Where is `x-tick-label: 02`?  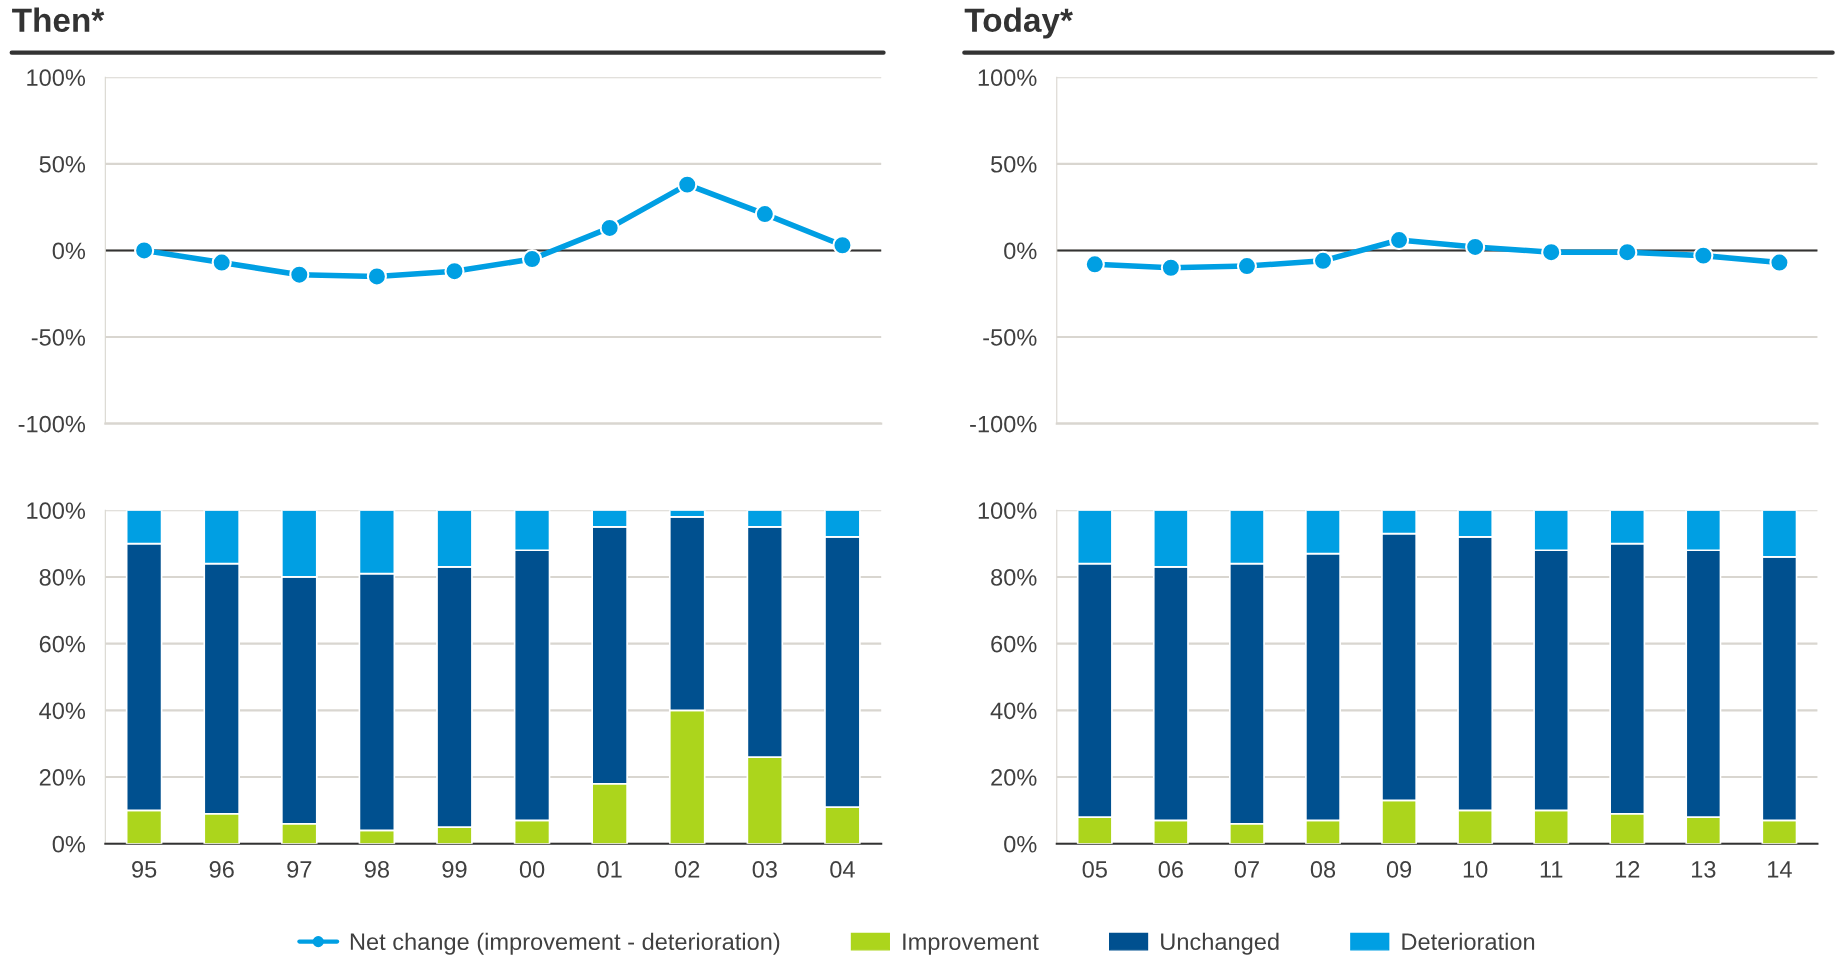 x-tick-label: 02 is located at coordinates (687, 869).